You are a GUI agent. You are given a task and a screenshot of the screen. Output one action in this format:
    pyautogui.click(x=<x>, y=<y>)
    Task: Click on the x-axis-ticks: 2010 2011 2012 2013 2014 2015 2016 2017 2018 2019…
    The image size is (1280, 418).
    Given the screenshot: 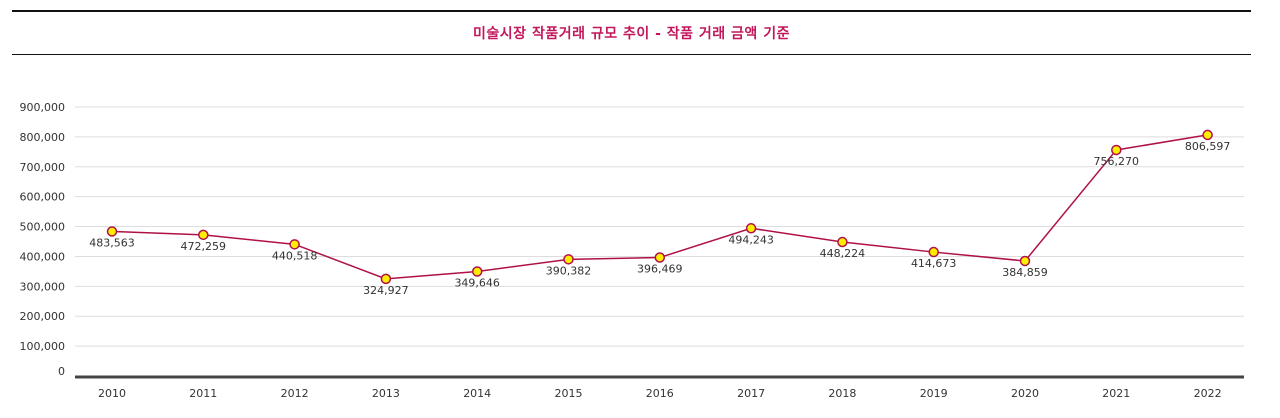 What is the action you would take?
    pyautogui.click(x=660, y=393)
    